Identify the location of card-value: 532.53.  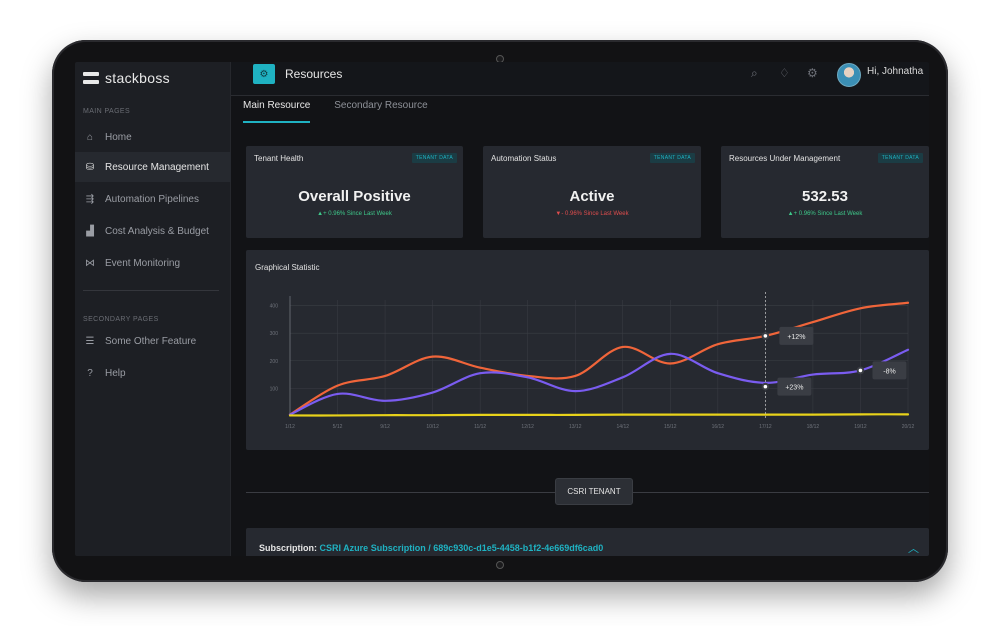
(825, 196).